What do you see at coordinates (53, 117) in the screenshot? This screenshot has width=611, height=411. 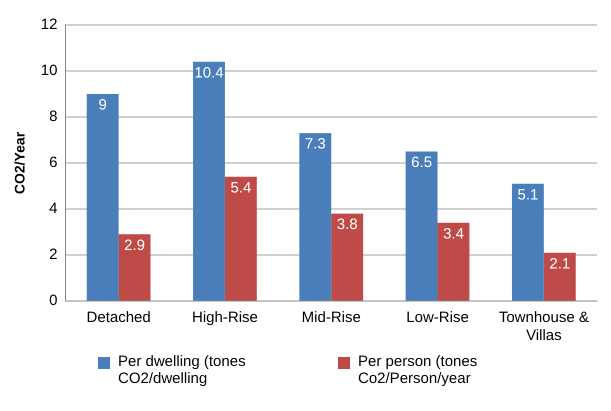 I see `y-tick-label: 8` at bounding box center [53, 117].